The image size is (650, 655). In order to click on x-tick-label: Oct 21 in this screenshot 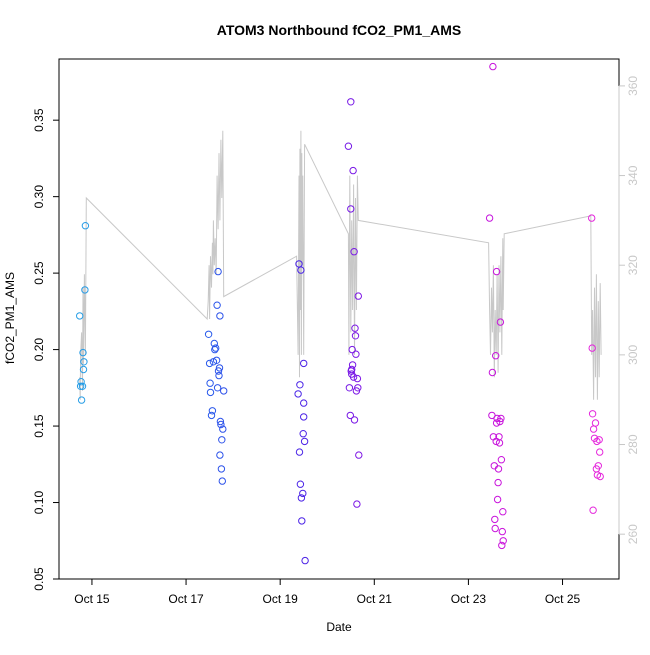, I will do `click(375, 599)`.